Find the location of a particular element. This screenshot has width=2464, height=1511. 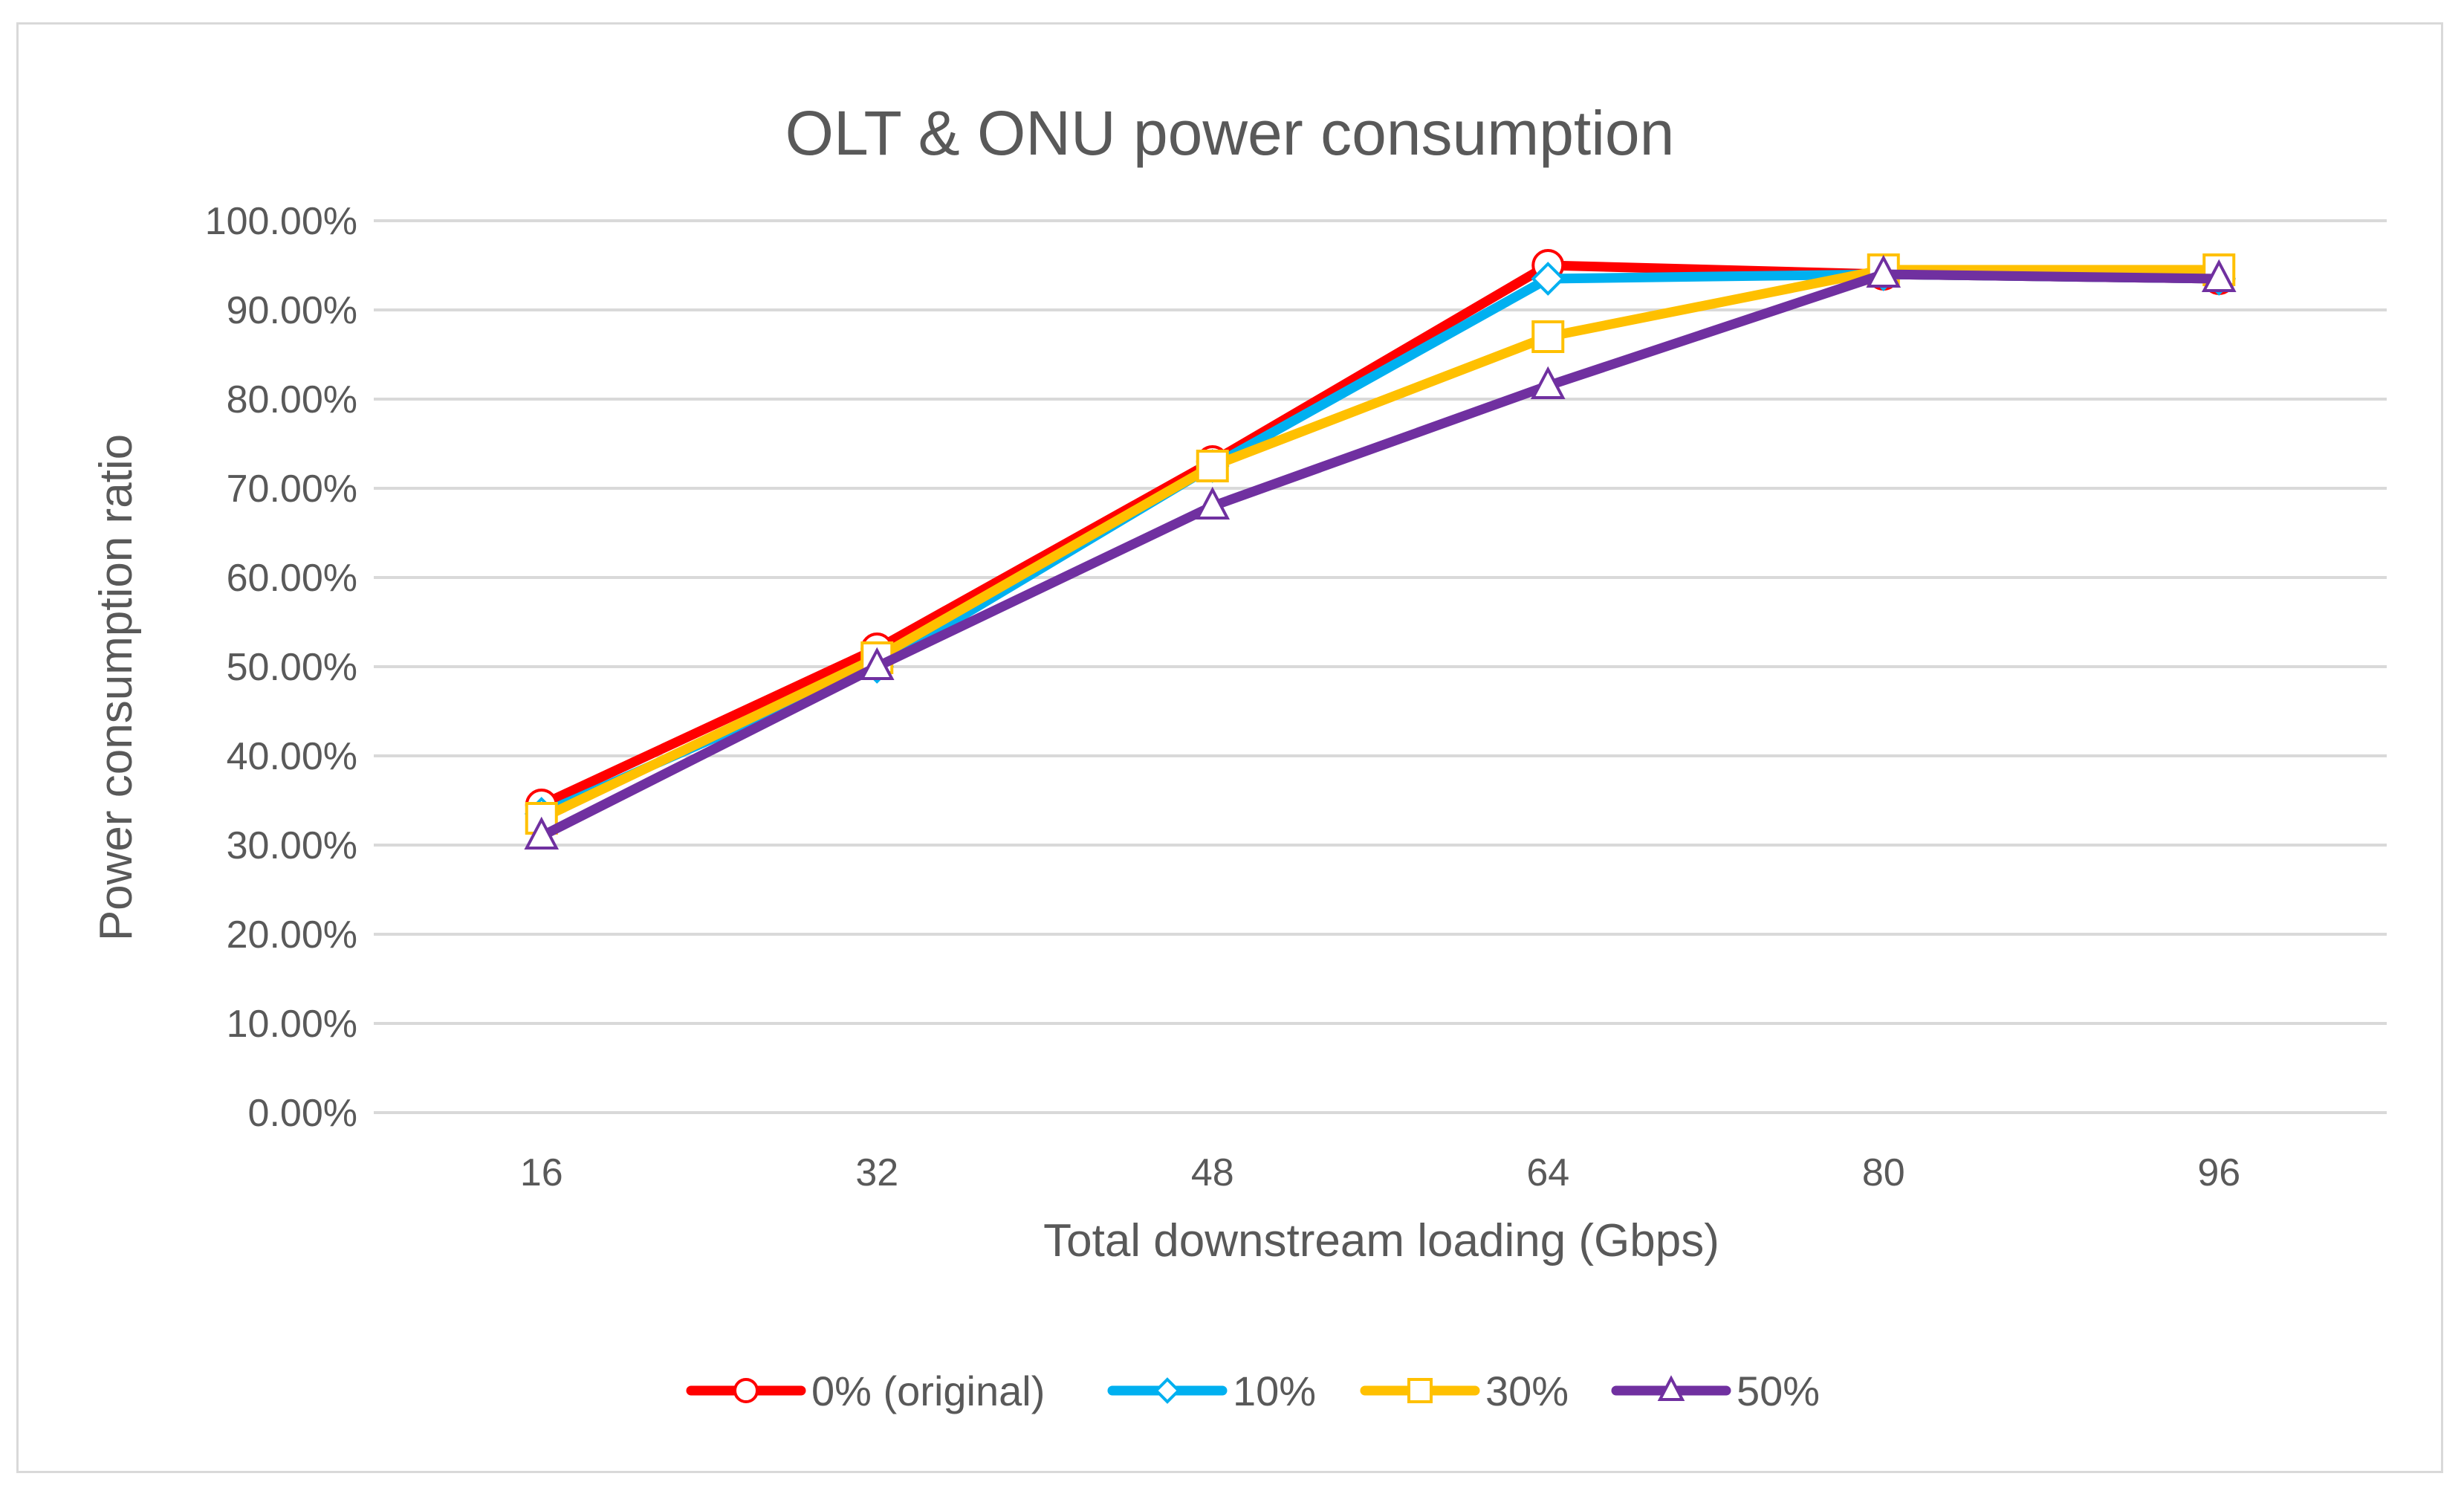

x-tick-label: 96 is located at coordinates (2218, 1173).